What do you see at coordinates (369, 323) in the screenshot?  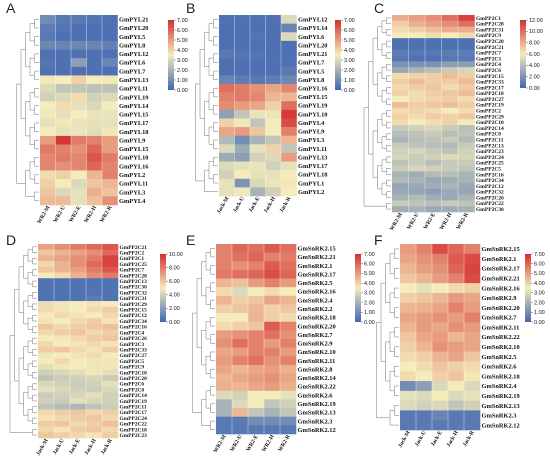 I see `scale-tick-label: 0.00` at bounding box center [369, 323].